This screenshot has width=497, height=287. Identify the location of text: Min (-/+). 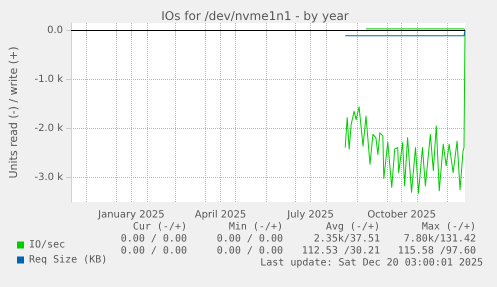
(255, 227).